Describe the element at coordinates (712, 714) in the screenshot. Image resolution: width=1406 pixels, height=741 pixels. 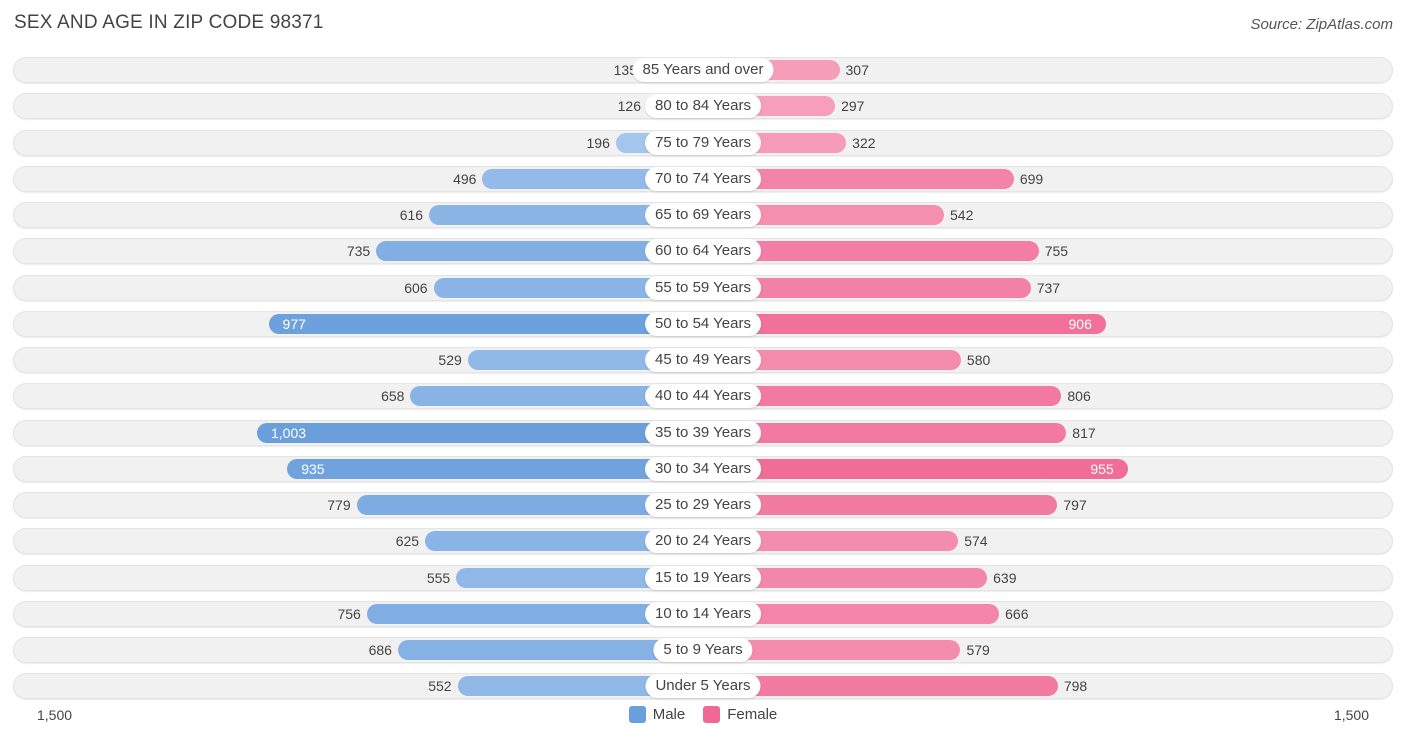
I see `female-swatch` at that location.